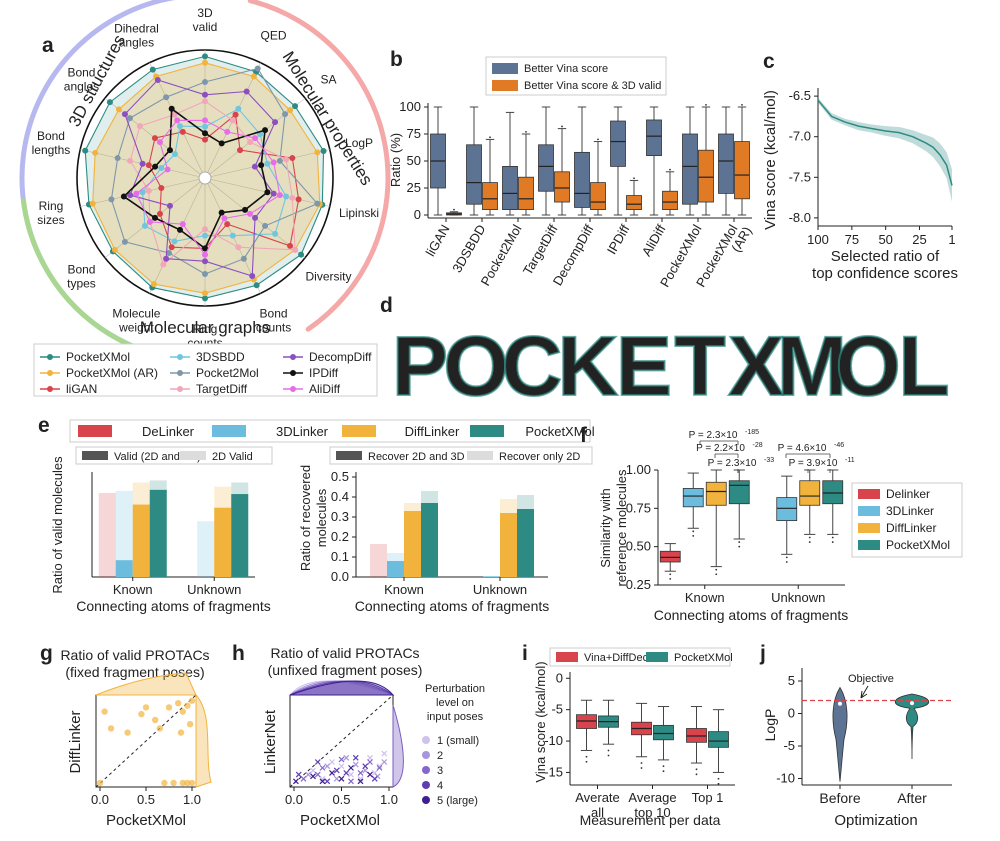 This screenshot has width=1000, height=841. I want to click on xlabel-f: Connecting atoms of fragments, so click(751, 615).